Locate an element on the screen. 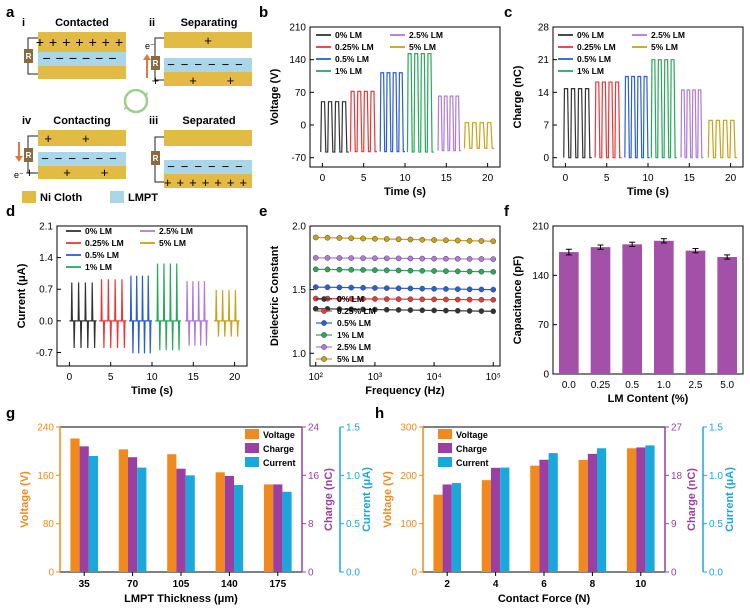 The image size is (750, 613). d-legend-label: 2.5% LM is located at coordinates (176, 231).